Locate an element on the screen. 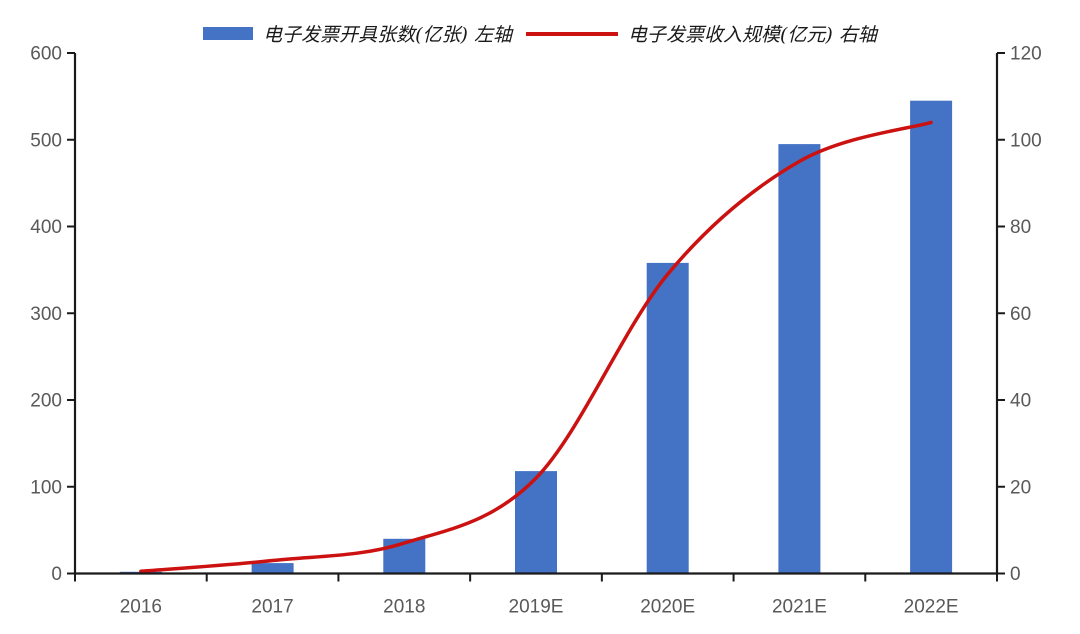 The image size is (1080, 634). bar-2019E is located at coordinates (536, 522).